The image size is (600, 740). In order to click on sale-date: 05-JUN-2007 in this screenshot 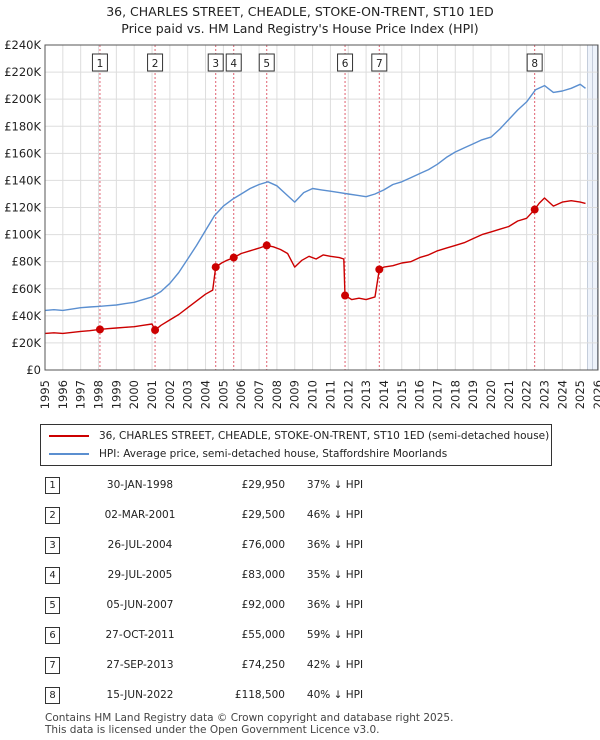, I will do `click(140, 605)`.